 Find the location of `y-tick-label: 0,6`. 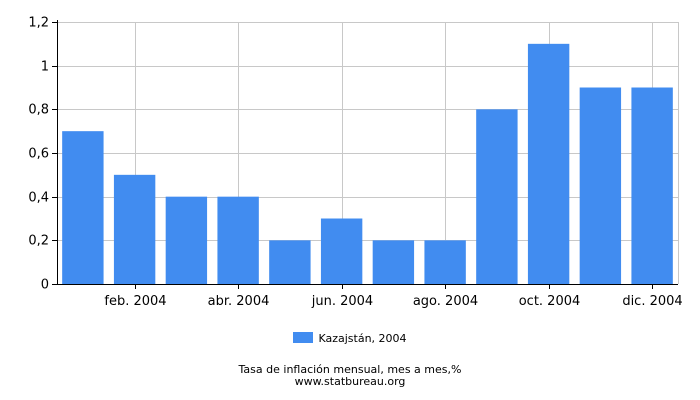

y-tick-label: 0,6 is located at coordinates (38, 154).